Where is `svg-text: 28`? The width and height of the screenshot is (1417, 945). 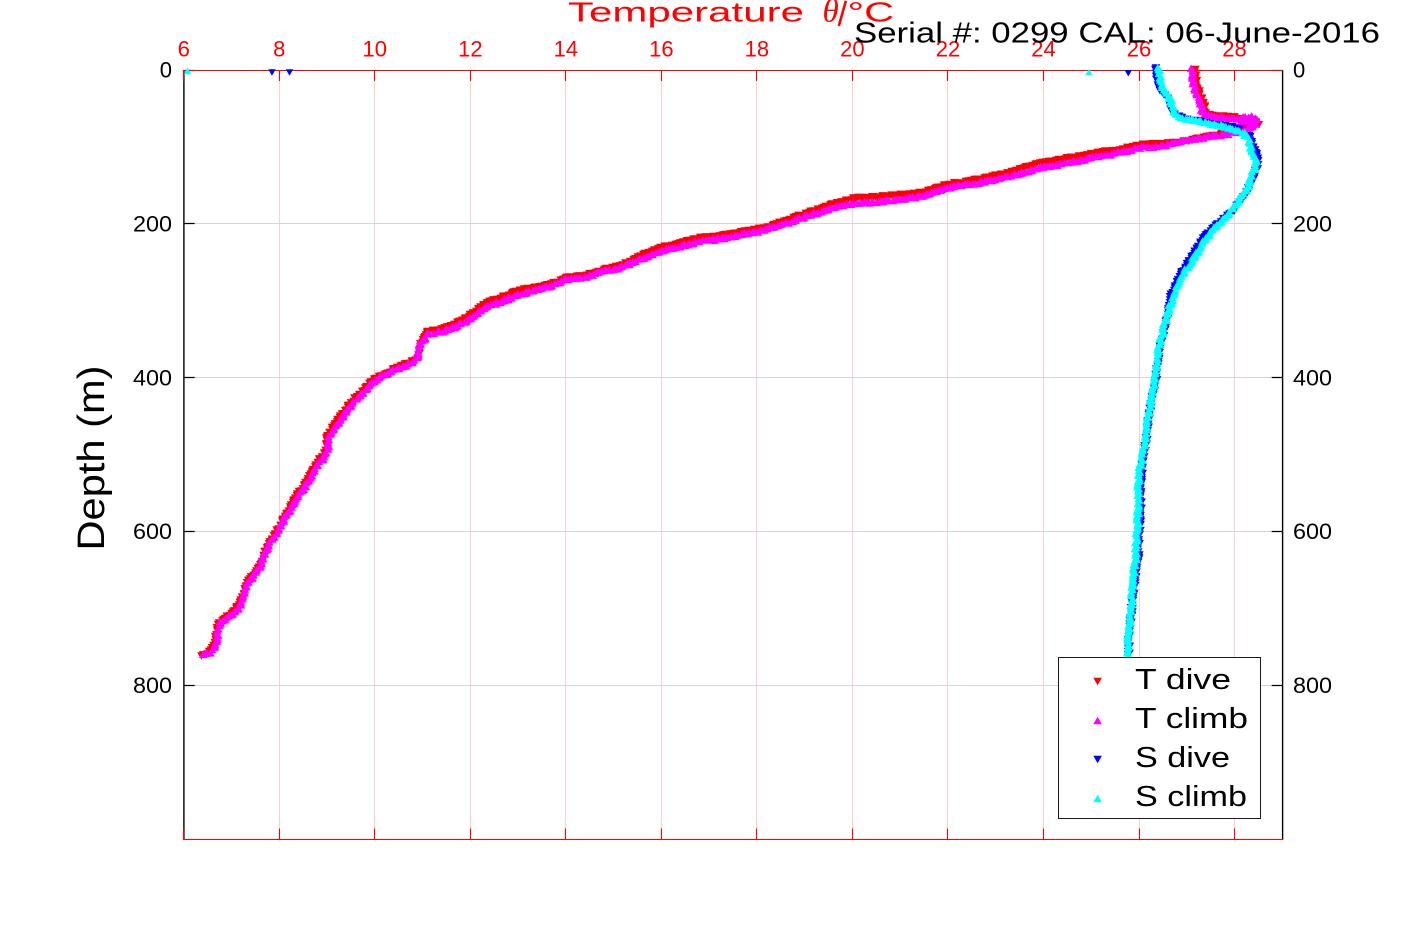 svg-text: 28 is located at coordinates (1234, 49).